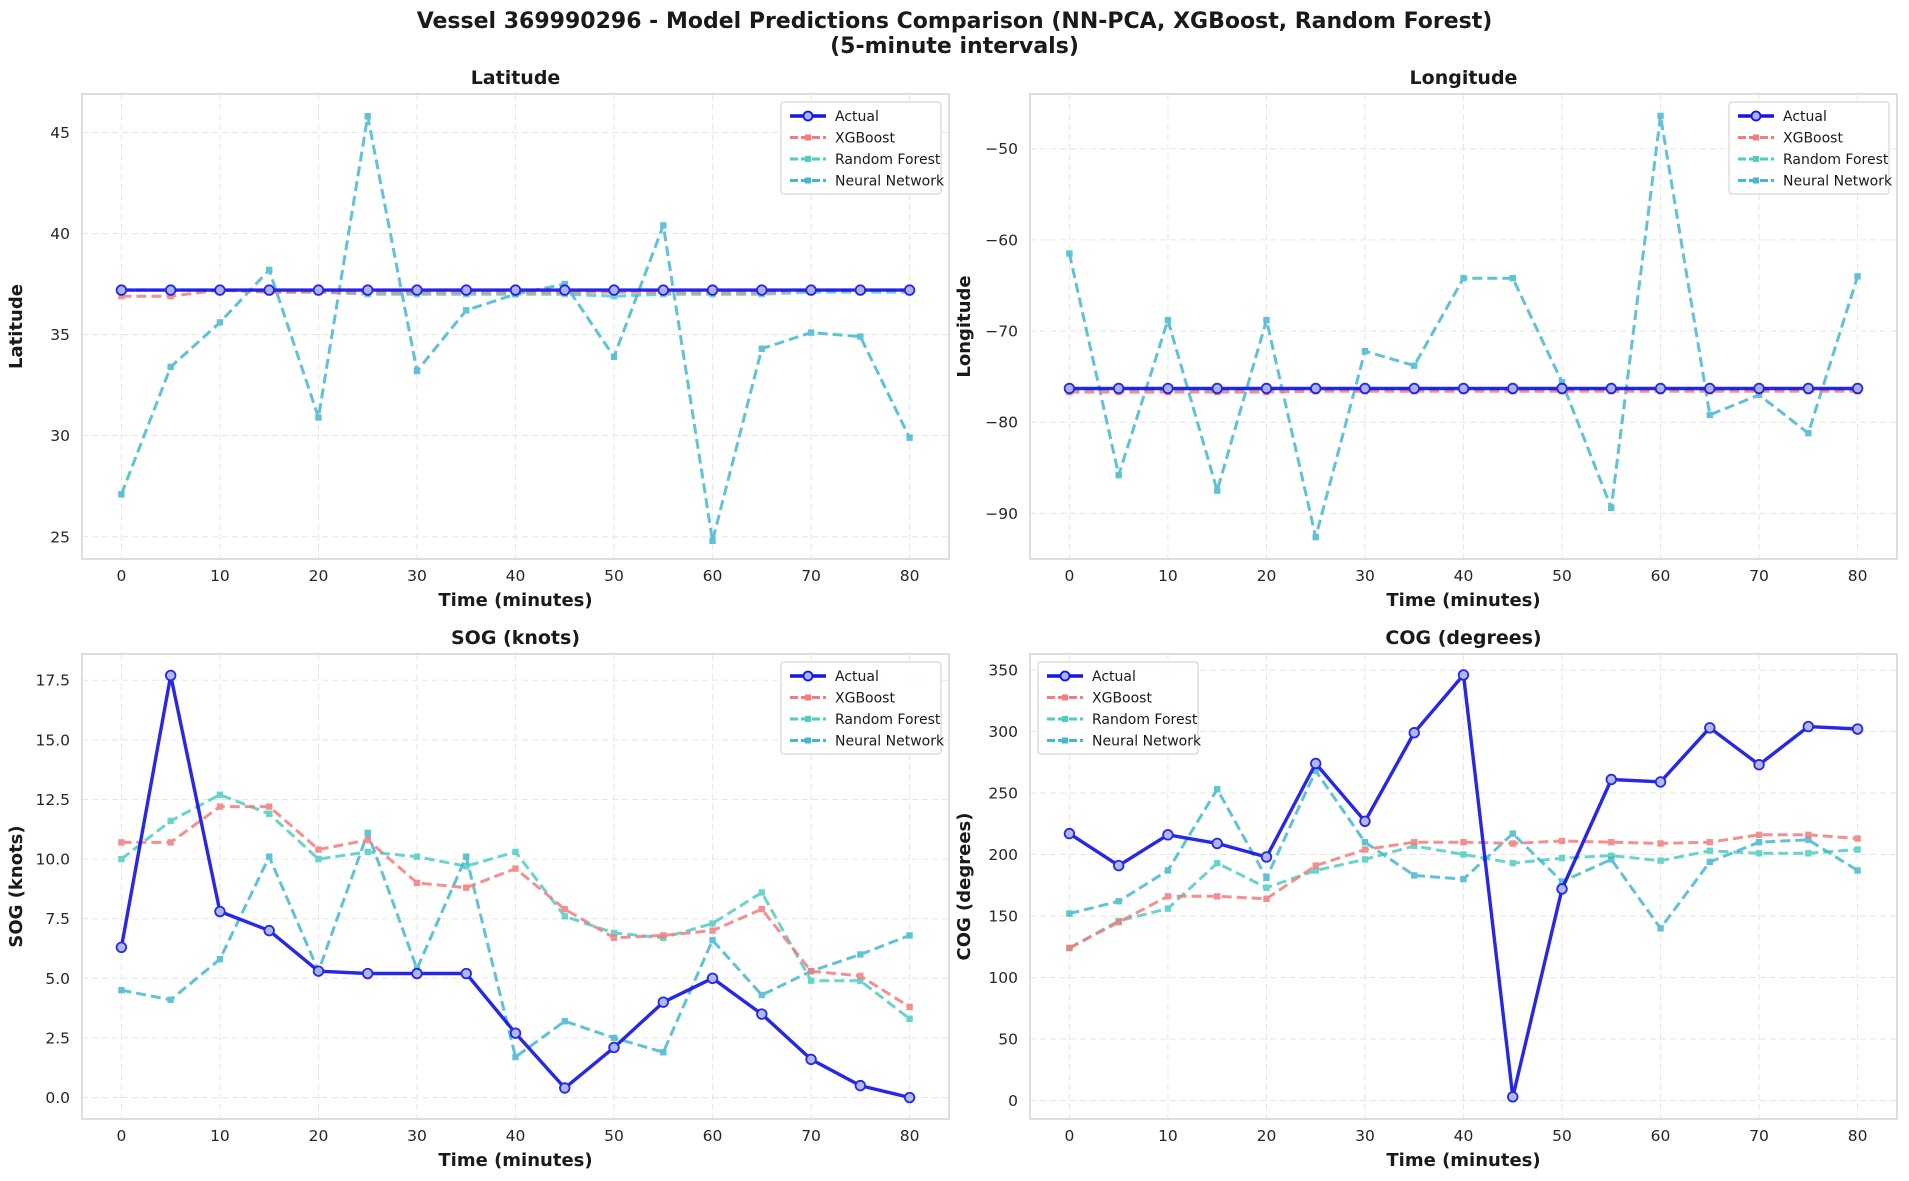 The image size is (1909, 1181). I want to click on panel-1-xtick-label: 60, so click(713, 576).